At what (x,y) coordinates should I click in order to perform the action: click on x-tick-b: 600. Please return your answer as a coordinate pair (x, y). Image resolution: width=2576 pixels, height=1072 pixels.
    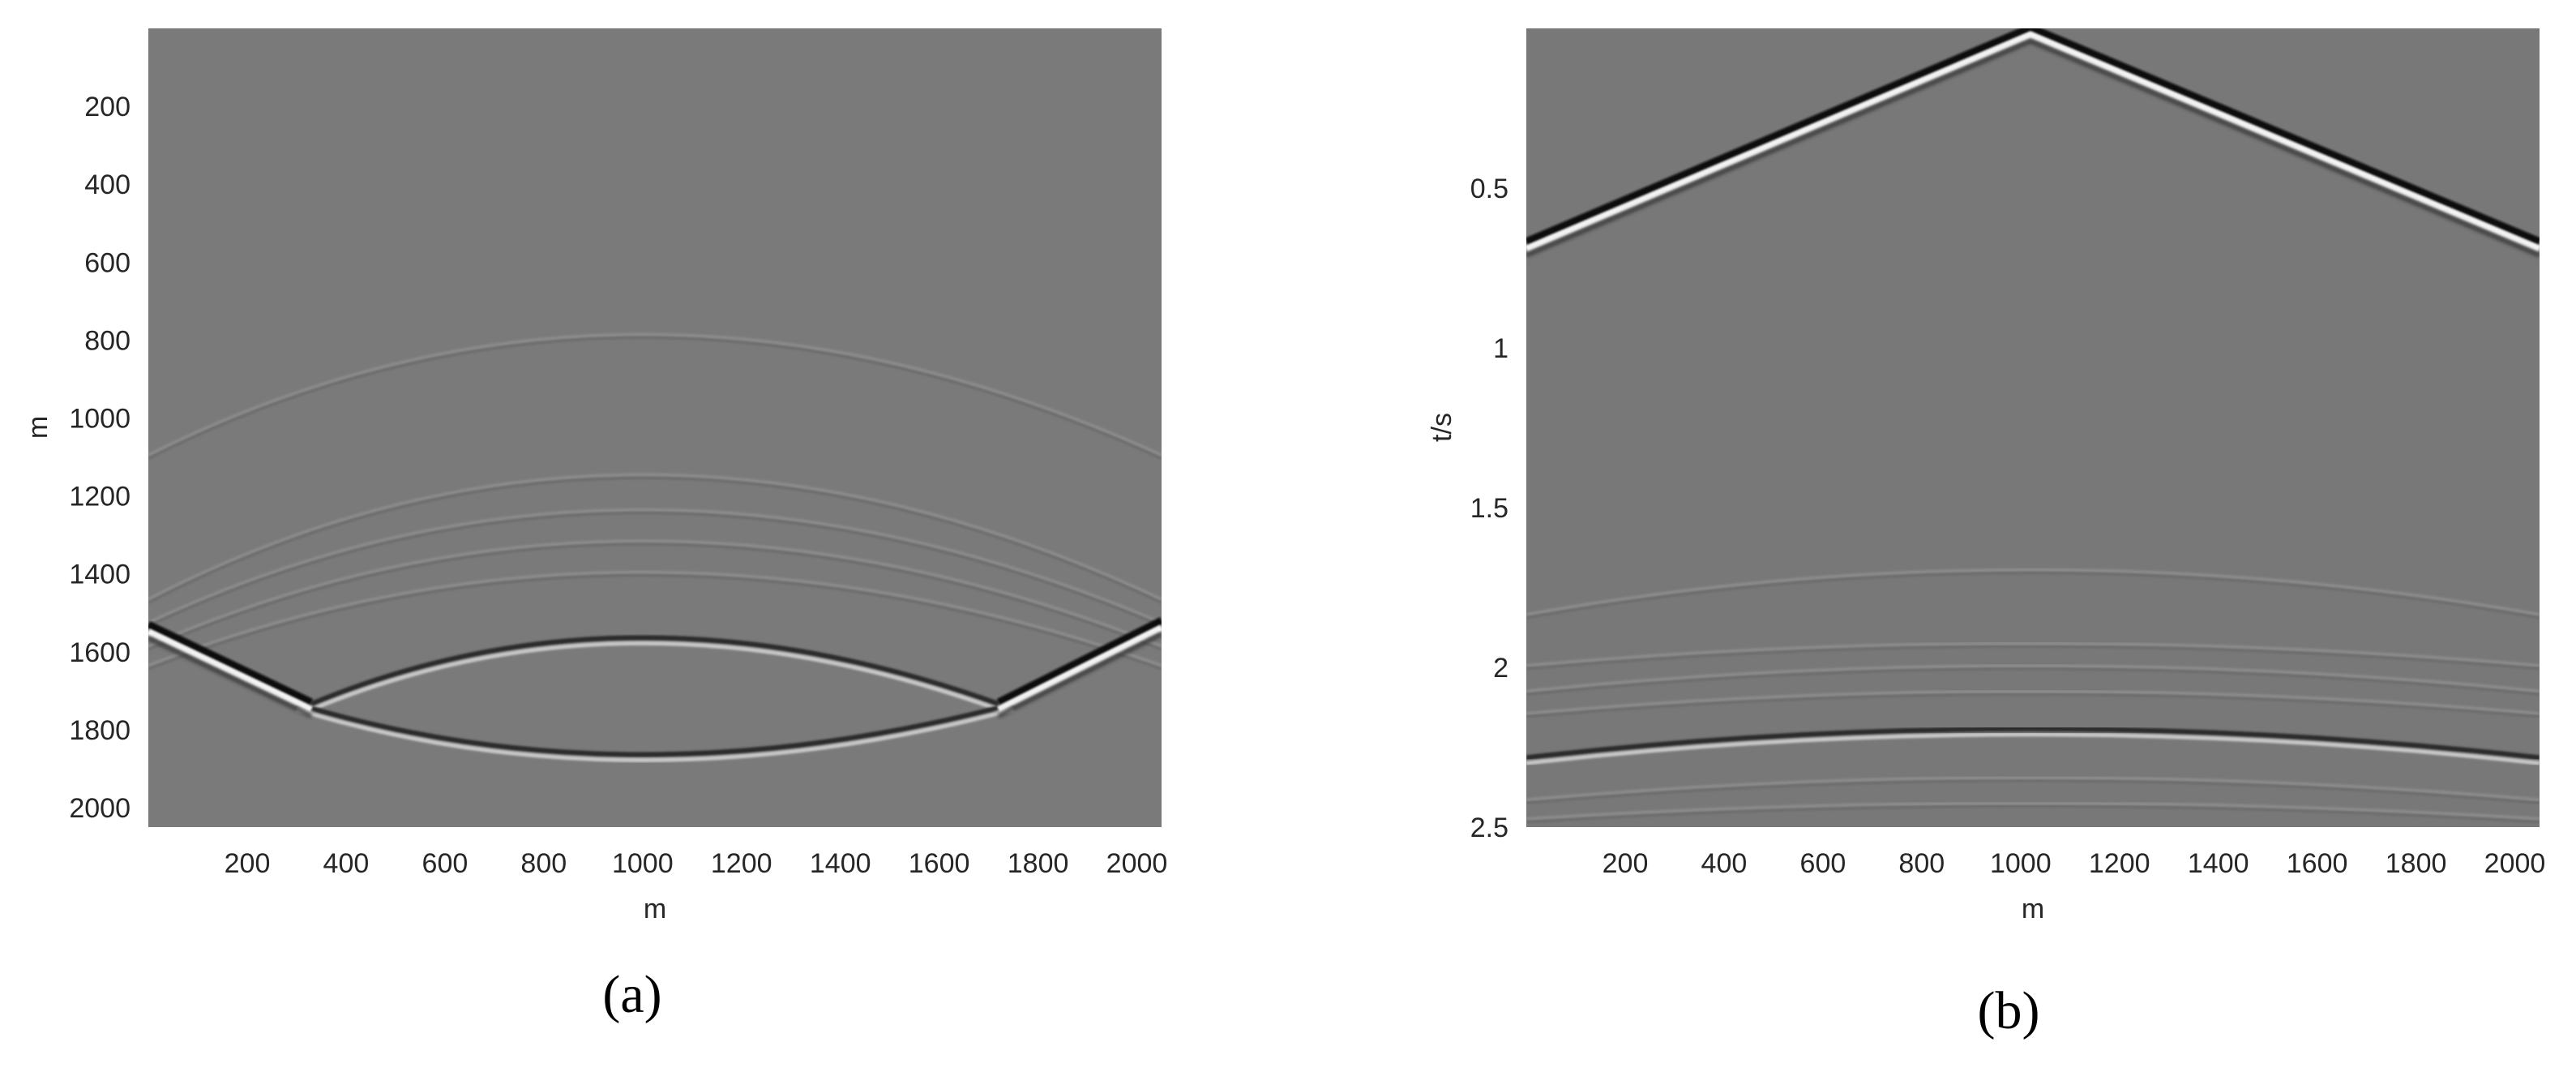
    Looking at the image, I should click on (1823, 863).